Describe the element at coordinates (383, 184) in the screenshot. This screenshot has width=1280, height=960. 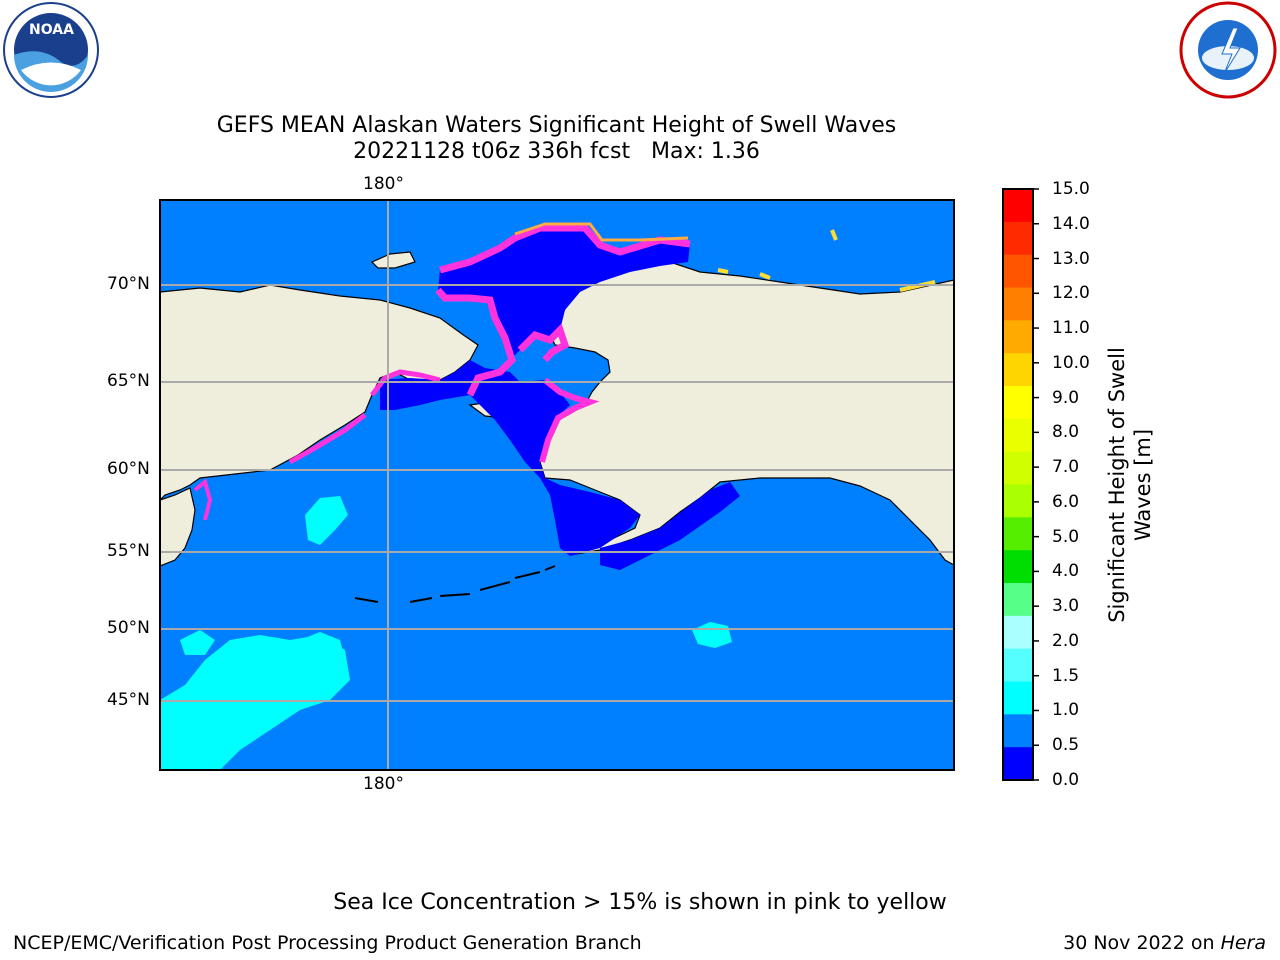
I see `lon-tick-top: 180°` at that location.